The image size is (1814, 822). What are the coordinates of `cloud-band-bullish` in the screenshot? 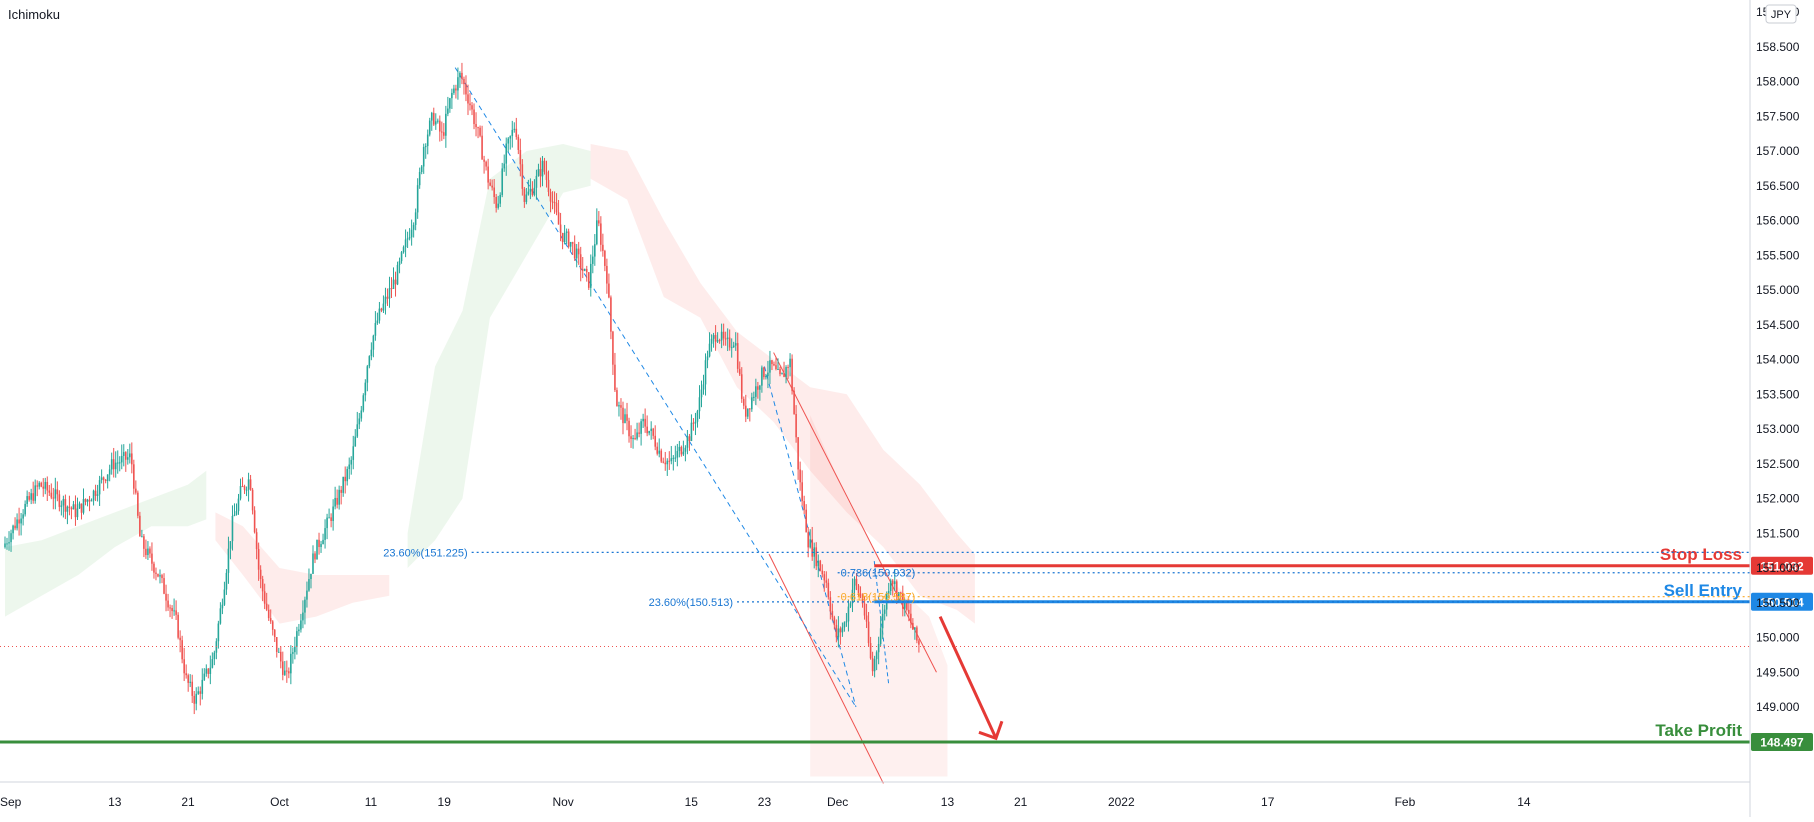 It's located at (106, 543).